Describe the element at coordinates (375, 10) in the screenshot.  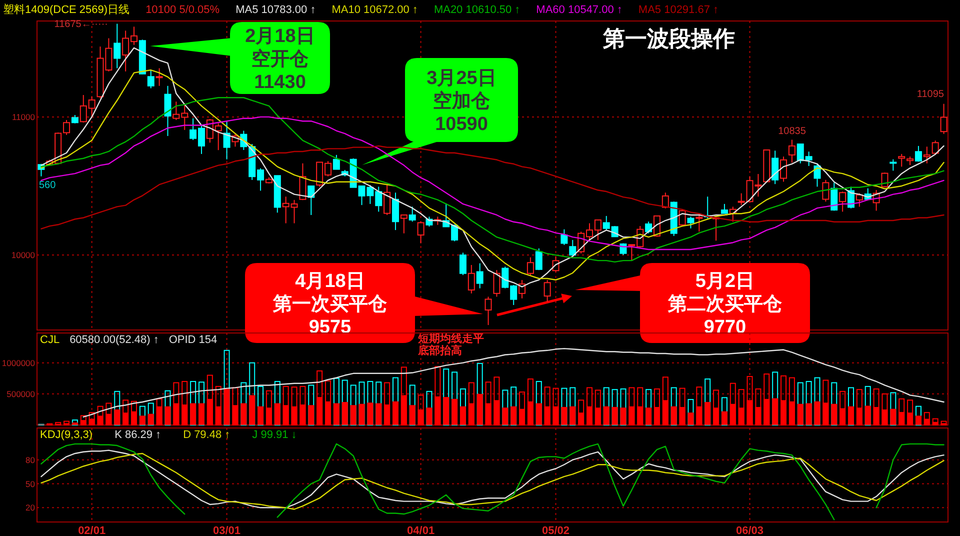
I see `text: MA10 10672.00 ↑` at that location.